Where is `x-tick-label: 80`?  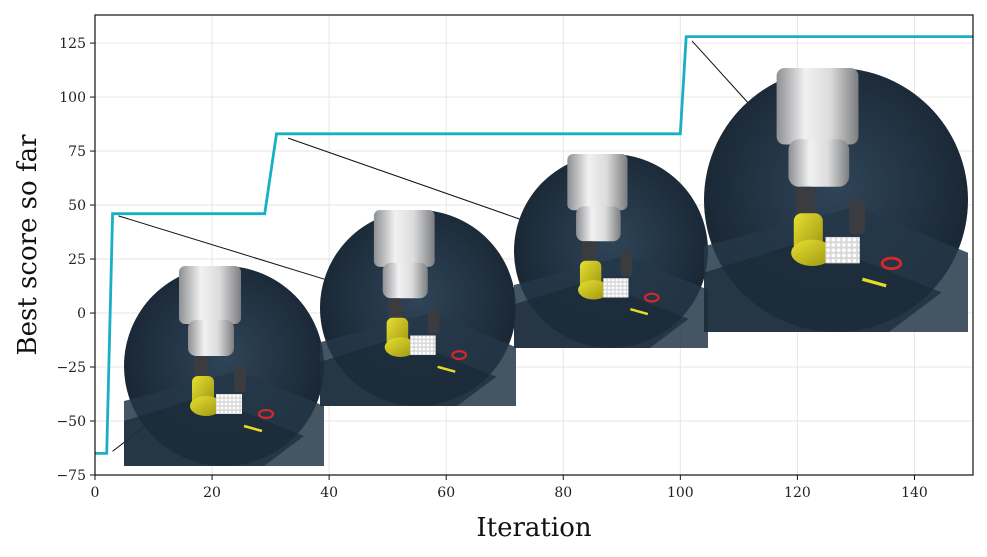
x-tick-label: 80 is located at coordinates (563, 493).